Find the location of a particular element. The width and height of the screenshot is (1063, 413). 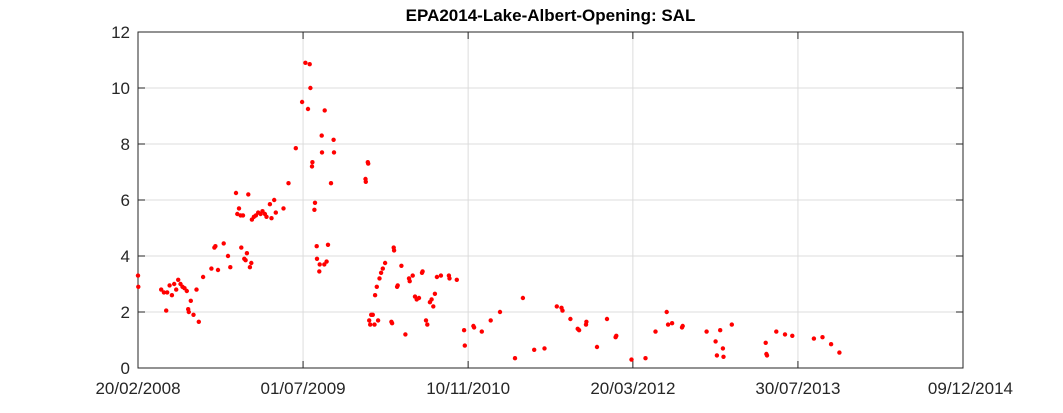

x-tick-label: 20/03/2012 is located at coordinates (632, 388).